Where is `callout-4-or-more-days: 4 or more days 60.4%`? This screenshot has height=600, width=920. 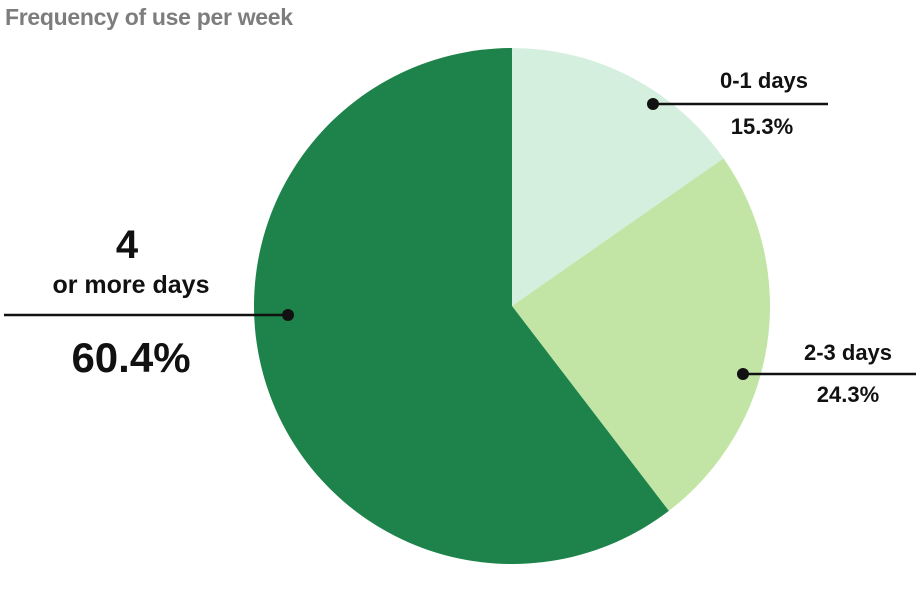 callout-4-or-more-days: 4 or more days 60.4% is located at coordinates (149, 302).